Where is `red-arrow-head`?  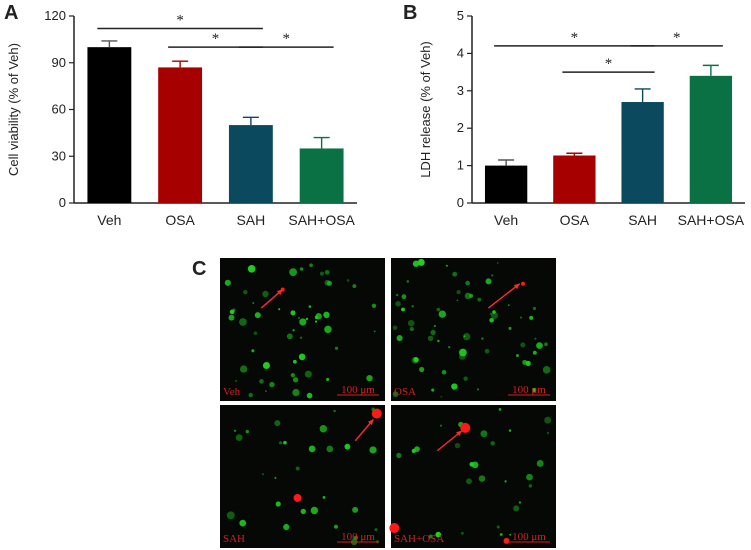
red-arrow-head is located at coordinates (516, 286).